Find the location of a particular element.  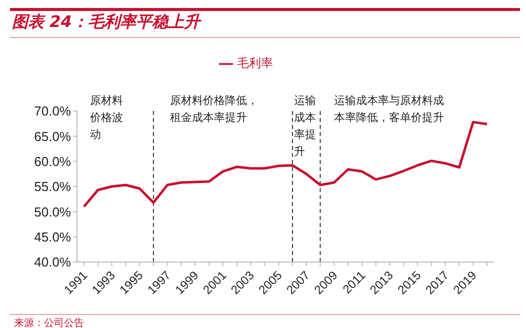

annotation: 运输成本率提升 is located at coordinates (305, 126).